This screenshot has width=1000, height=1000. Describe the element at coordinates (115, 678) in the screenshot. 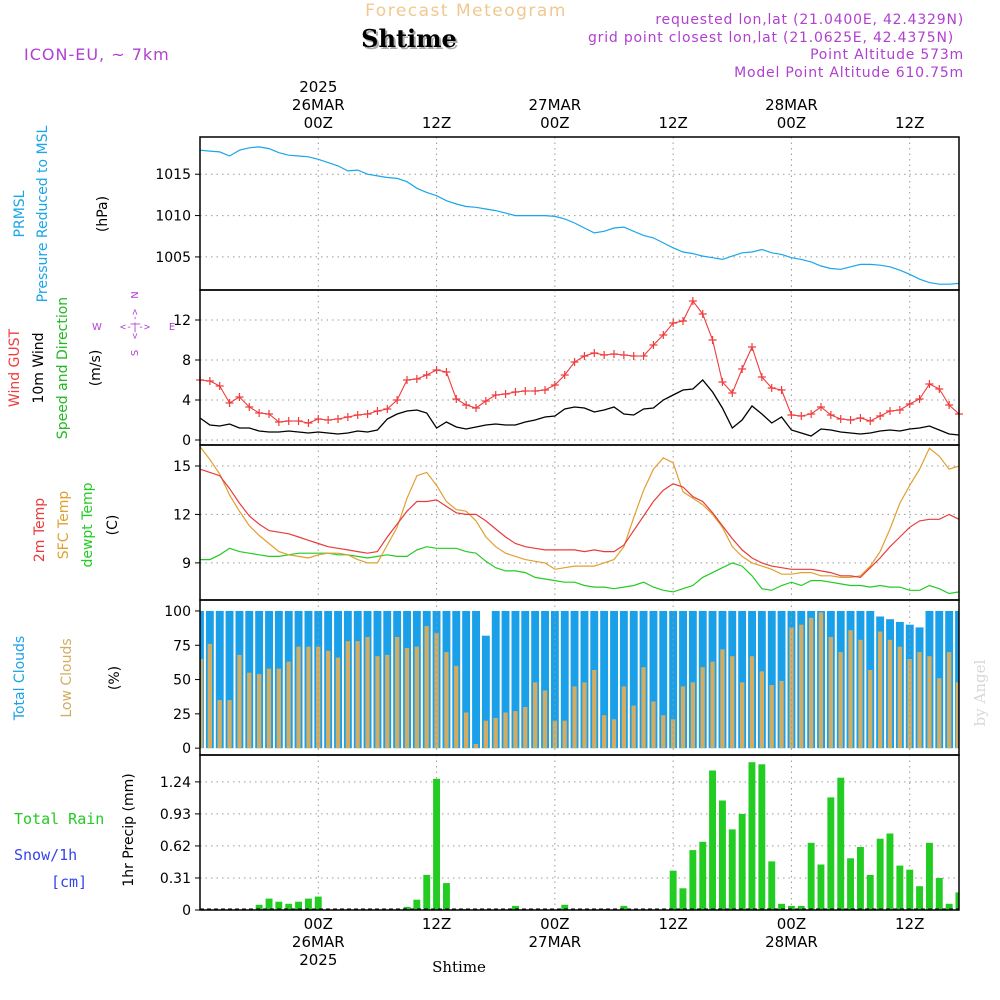

I see `clouds-unit: (%)` at that location.